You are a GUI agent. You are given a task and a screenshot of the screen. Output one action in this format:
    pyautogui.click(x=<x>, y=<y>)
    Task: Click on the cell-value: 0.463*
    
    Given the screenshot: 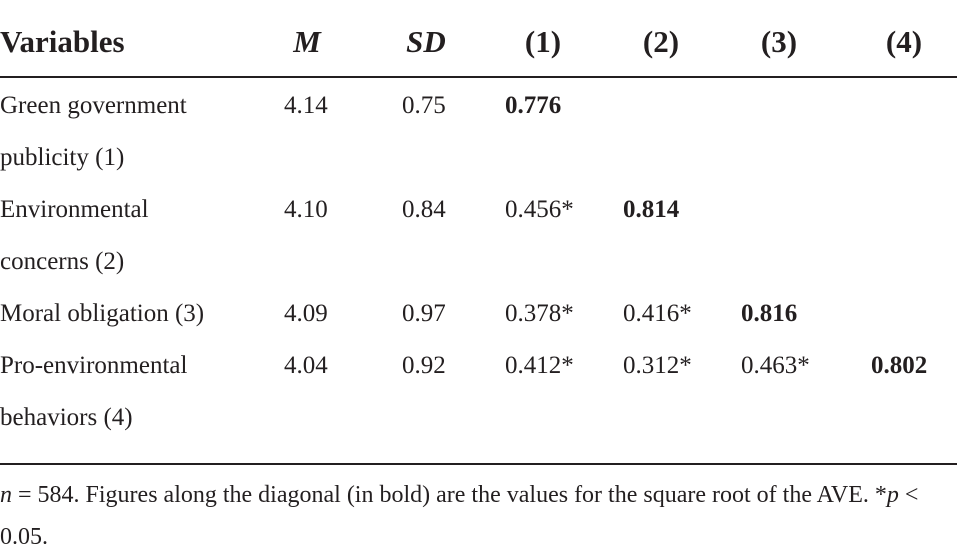 What is the action you would take?
    pyautogui.click(x=775, y=365)
    